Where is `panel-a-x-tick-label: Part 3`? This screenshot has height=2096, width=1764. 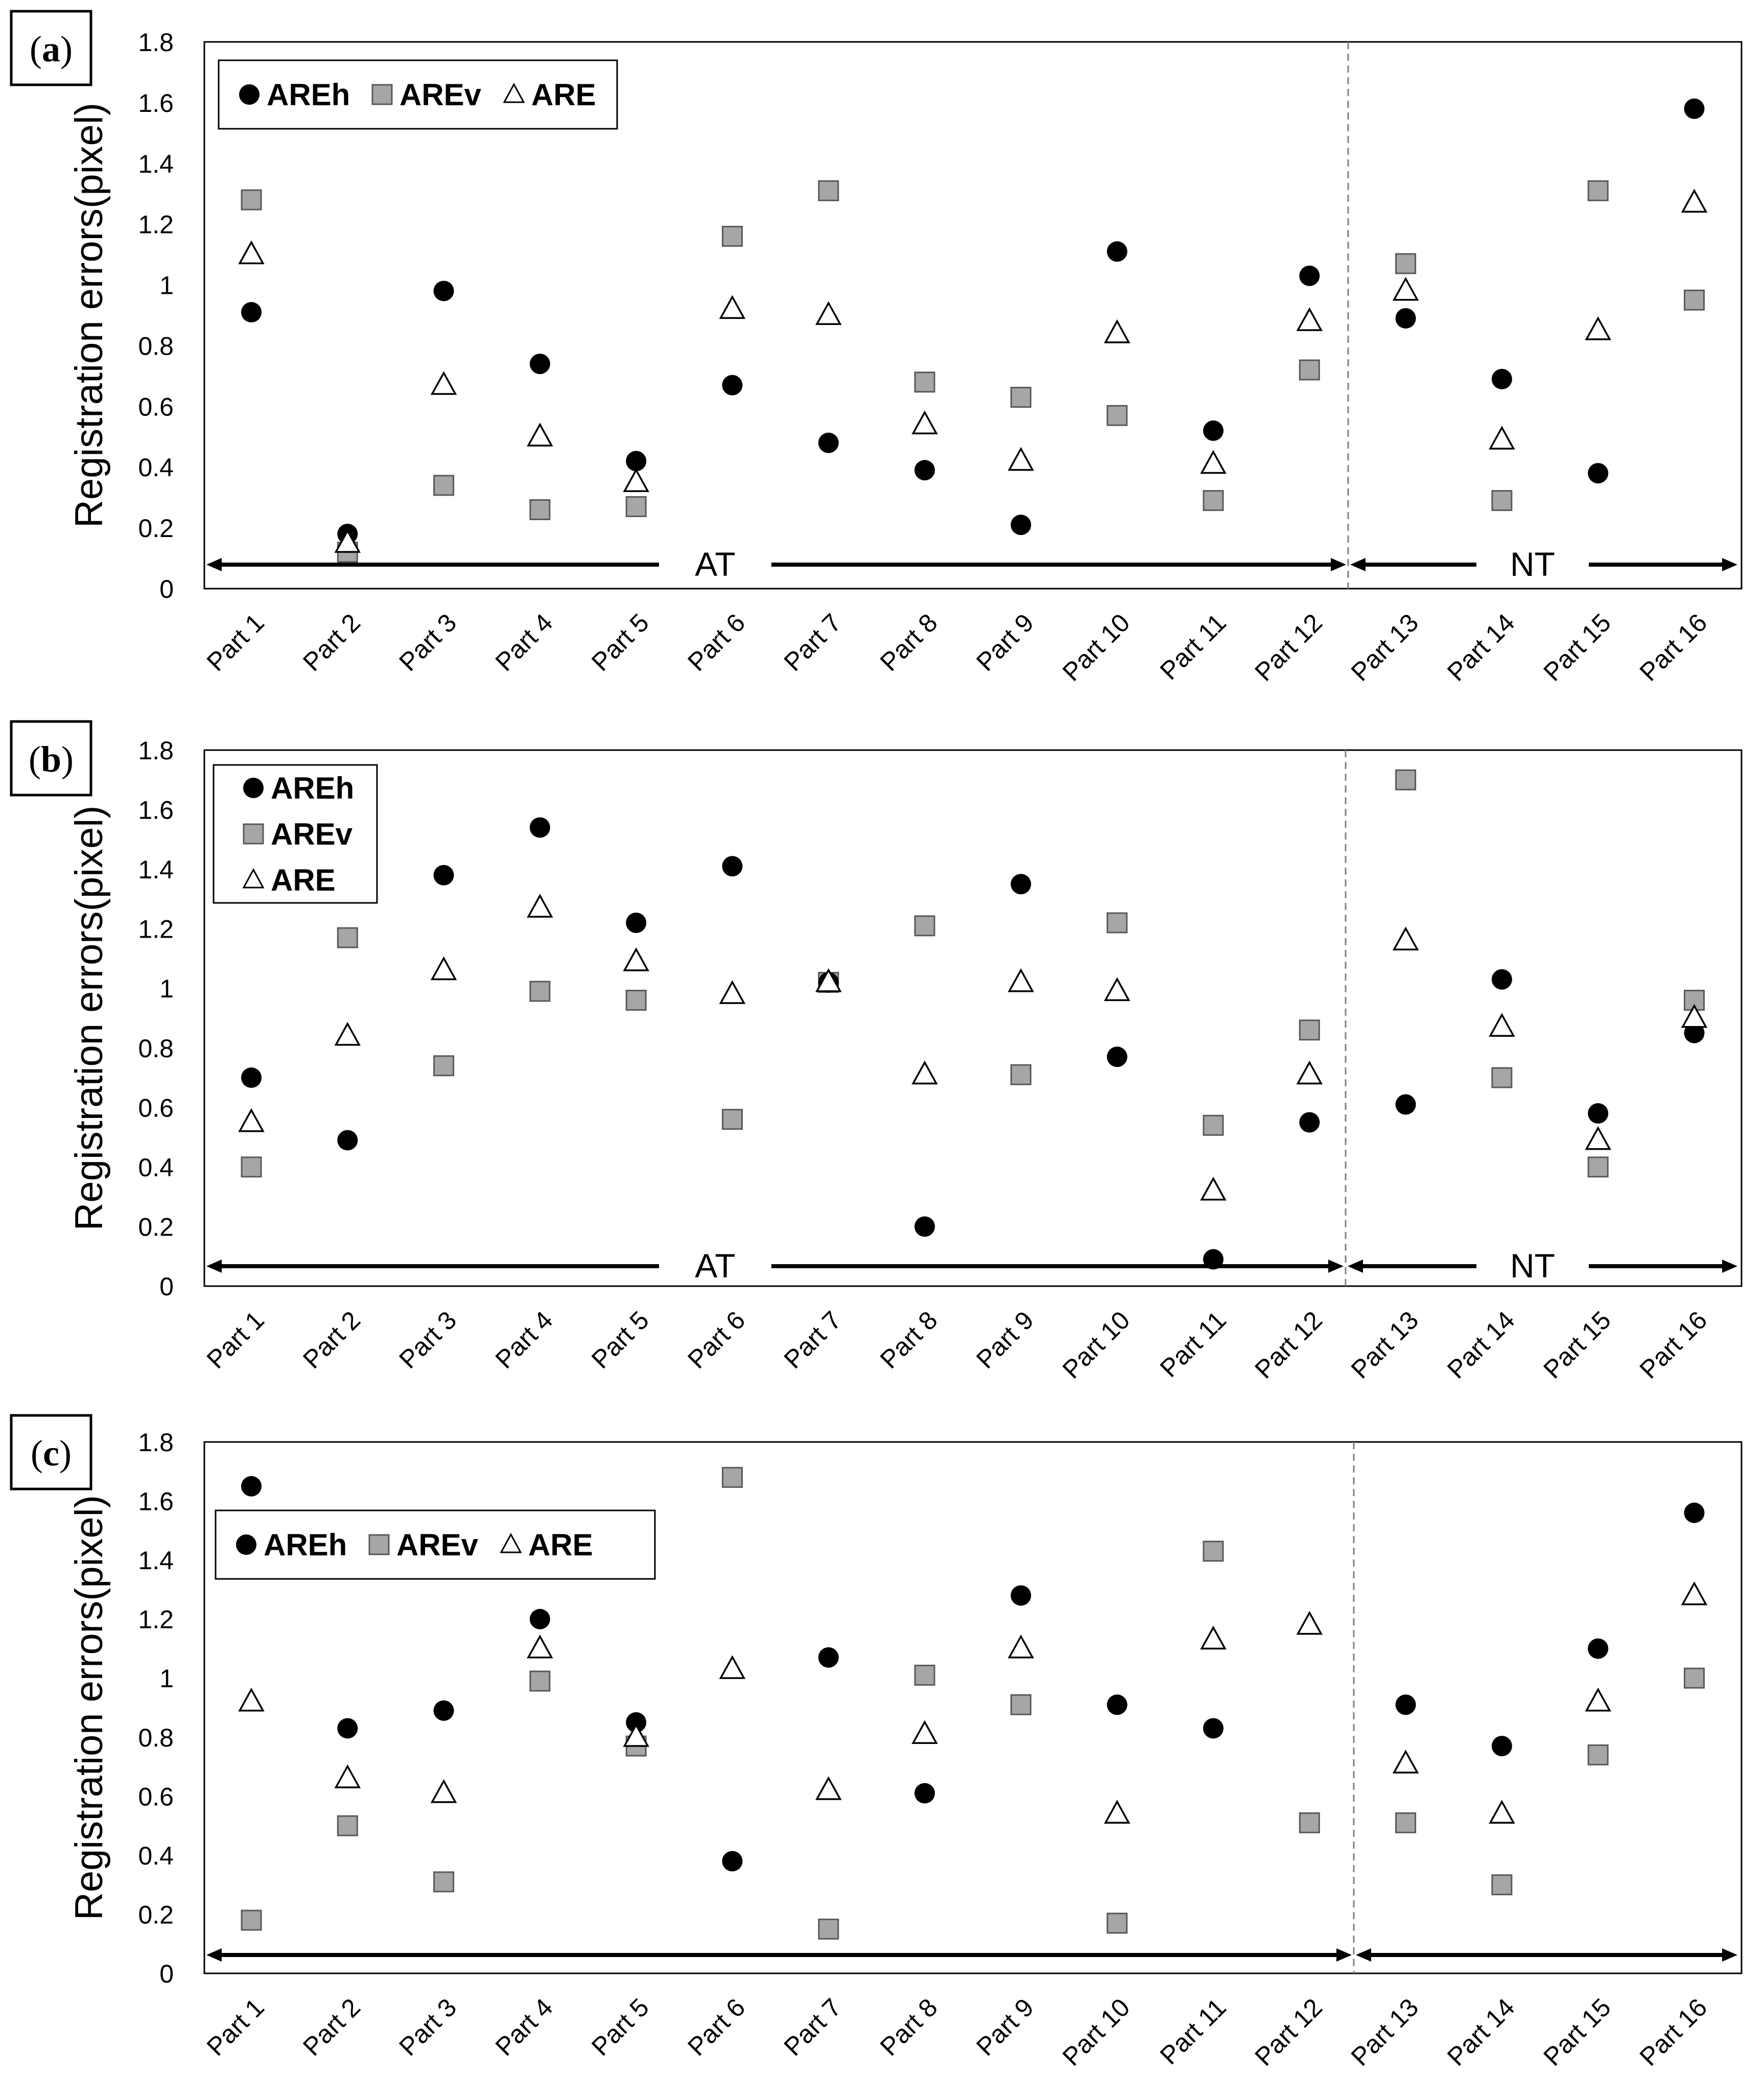 panel-a-x-tick-label: Part 3 is located at coordinates (427, 642).